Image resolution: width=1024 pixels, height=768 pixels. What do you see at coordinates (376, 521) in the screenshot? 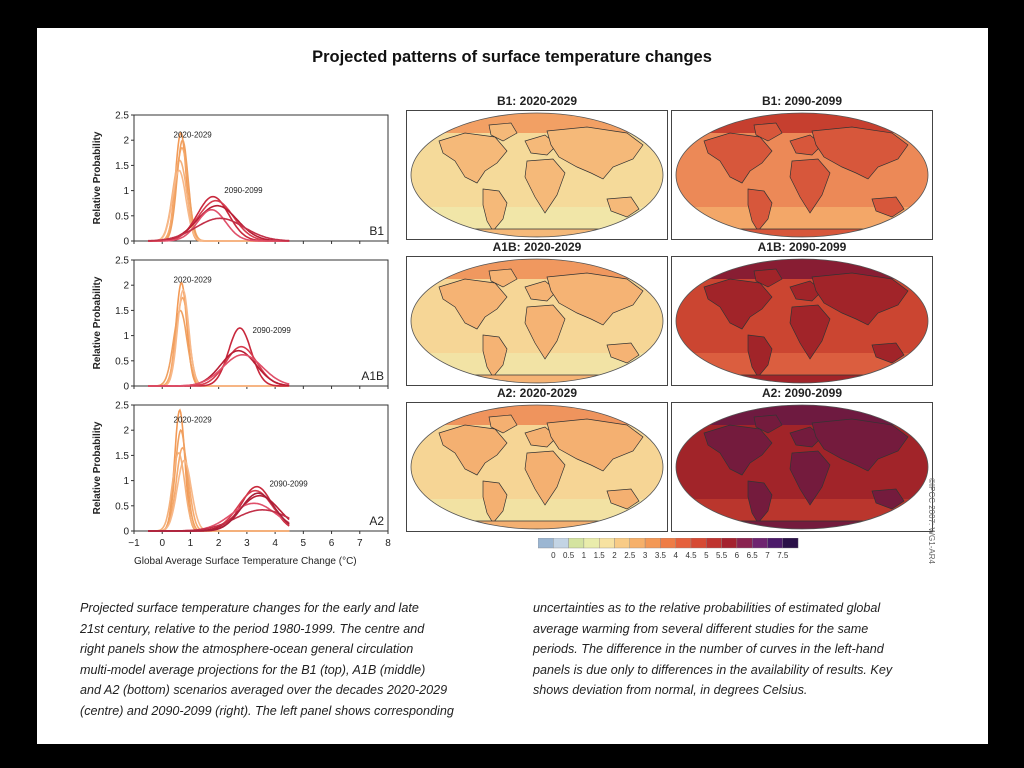
I see `scenario-label: A2` at bounding box center [376, 521].